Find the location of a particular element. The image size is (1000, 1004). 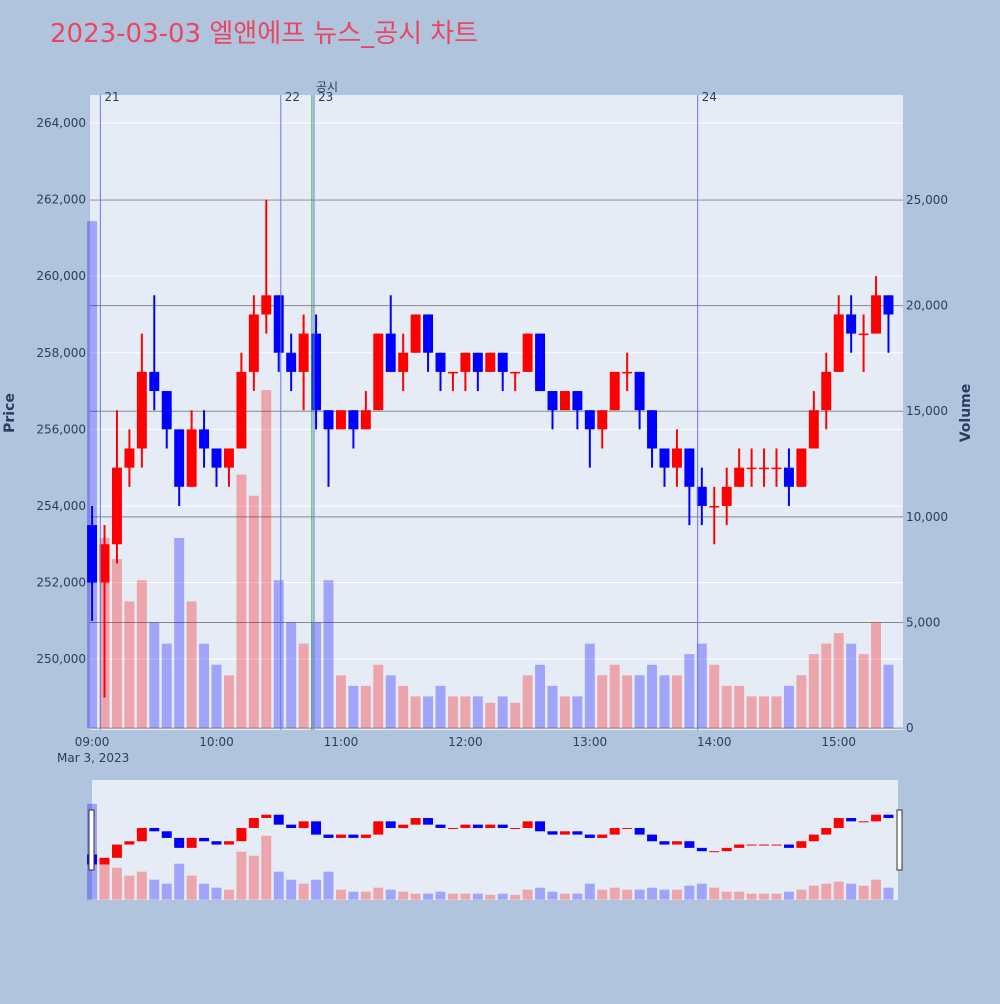

range-slider is located at coordinates (495, 840).